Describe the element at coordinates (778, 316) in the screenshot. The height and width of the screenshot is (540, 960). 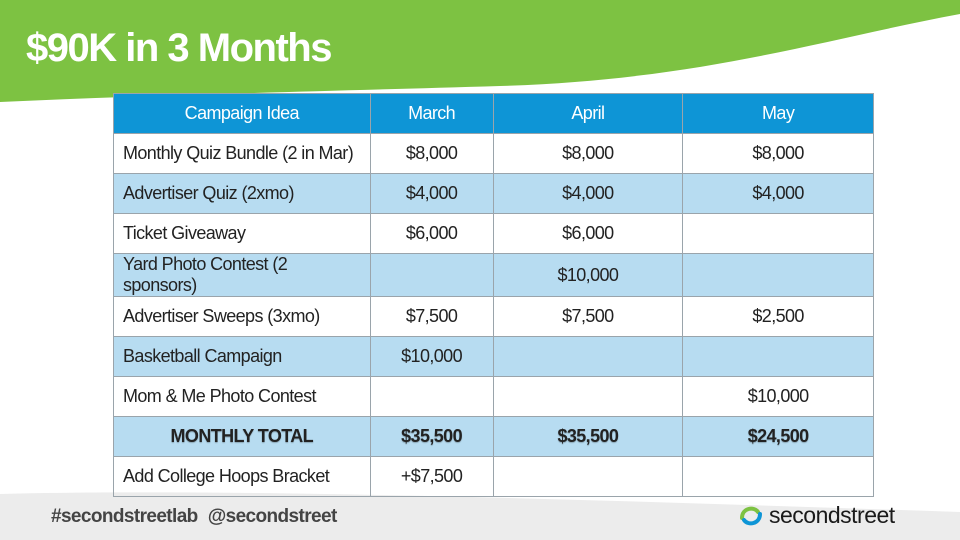
I see `amount-cell: $2,500` at that location.